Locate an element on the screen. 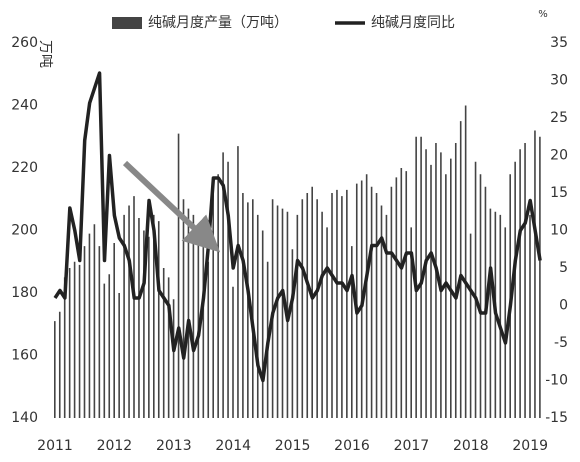  x-tick-label: 2012 is located at coordinates (115, 446).